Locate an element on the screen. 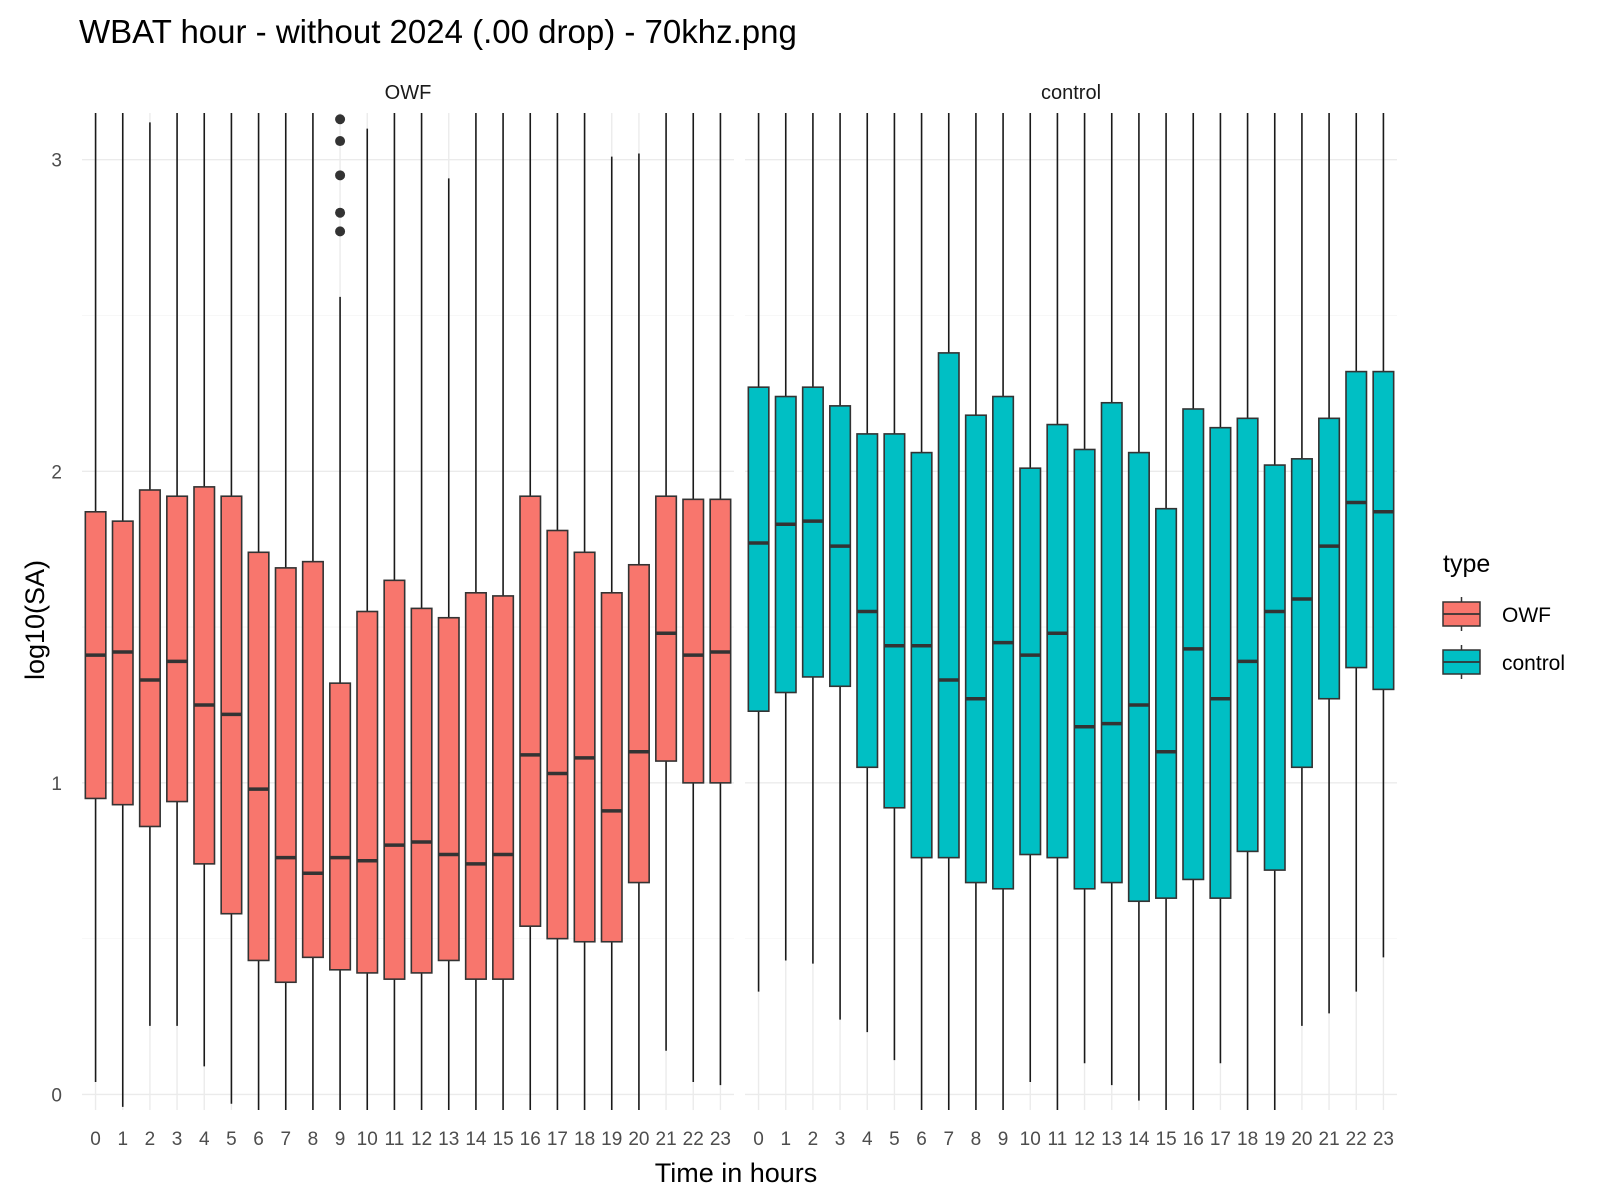 The width and height of the screenshot is (1600, 1200). x-tick-label: 14 is located at coordinates (476, 1139).